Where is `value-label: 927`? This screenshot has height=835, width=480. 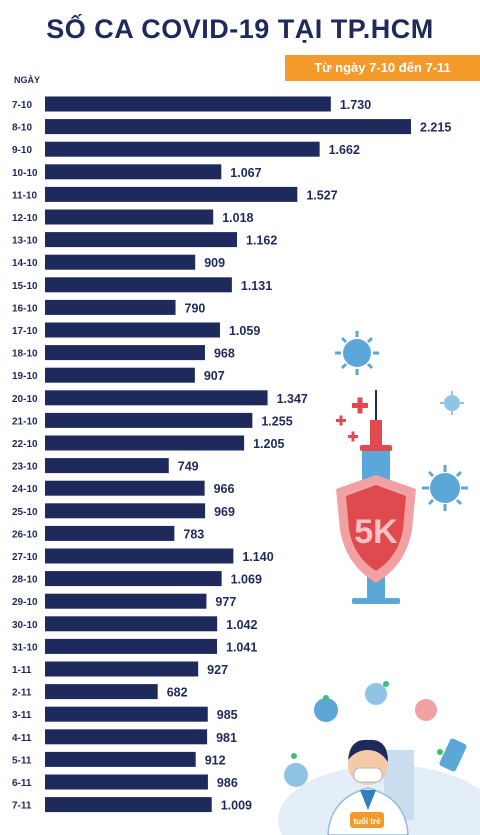
value-label: 927 is located at coordinates (217, 670).